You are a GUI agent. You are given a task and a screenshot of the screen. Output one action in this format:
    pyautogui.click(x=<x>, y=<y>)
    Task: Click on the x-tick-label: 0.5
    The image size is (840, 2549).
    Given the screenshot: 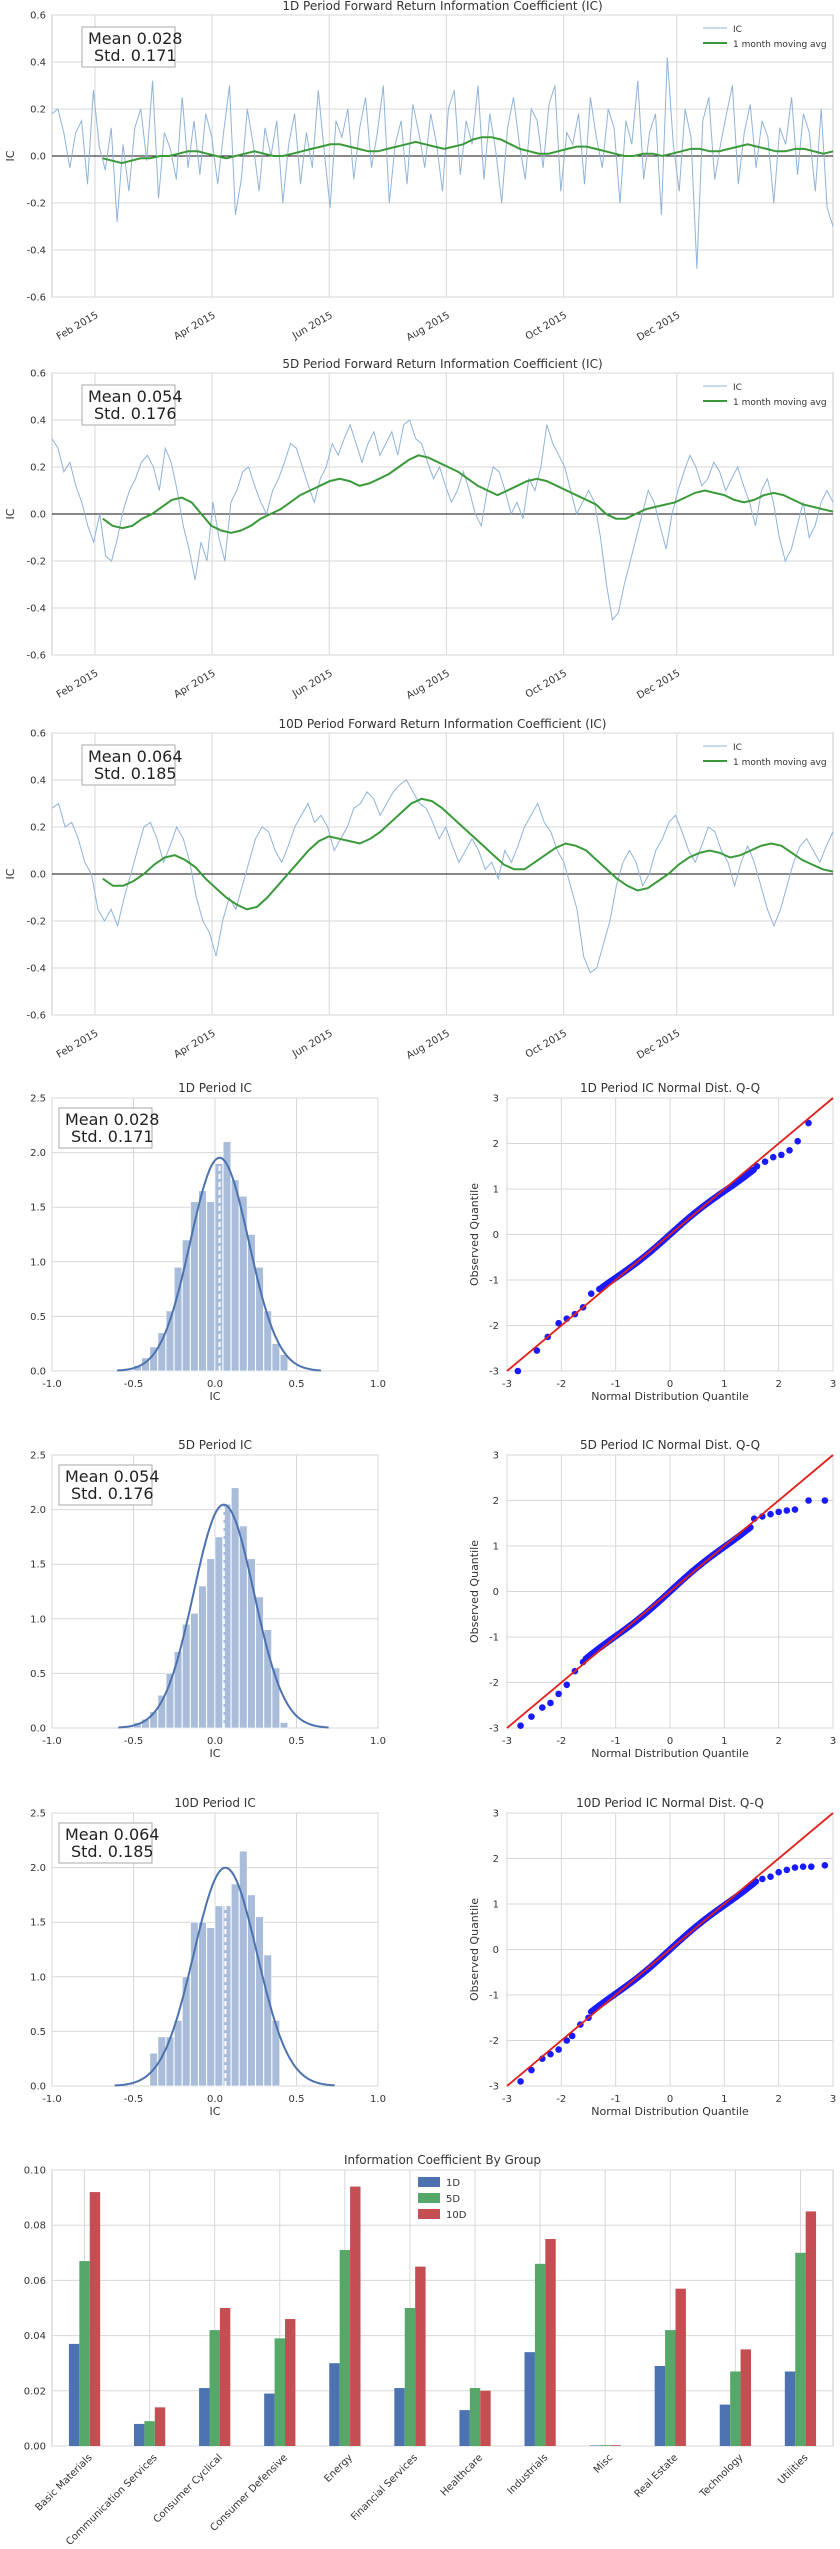 What is the action you would take?
    pyautogui.click(x=297, y=1741)
    